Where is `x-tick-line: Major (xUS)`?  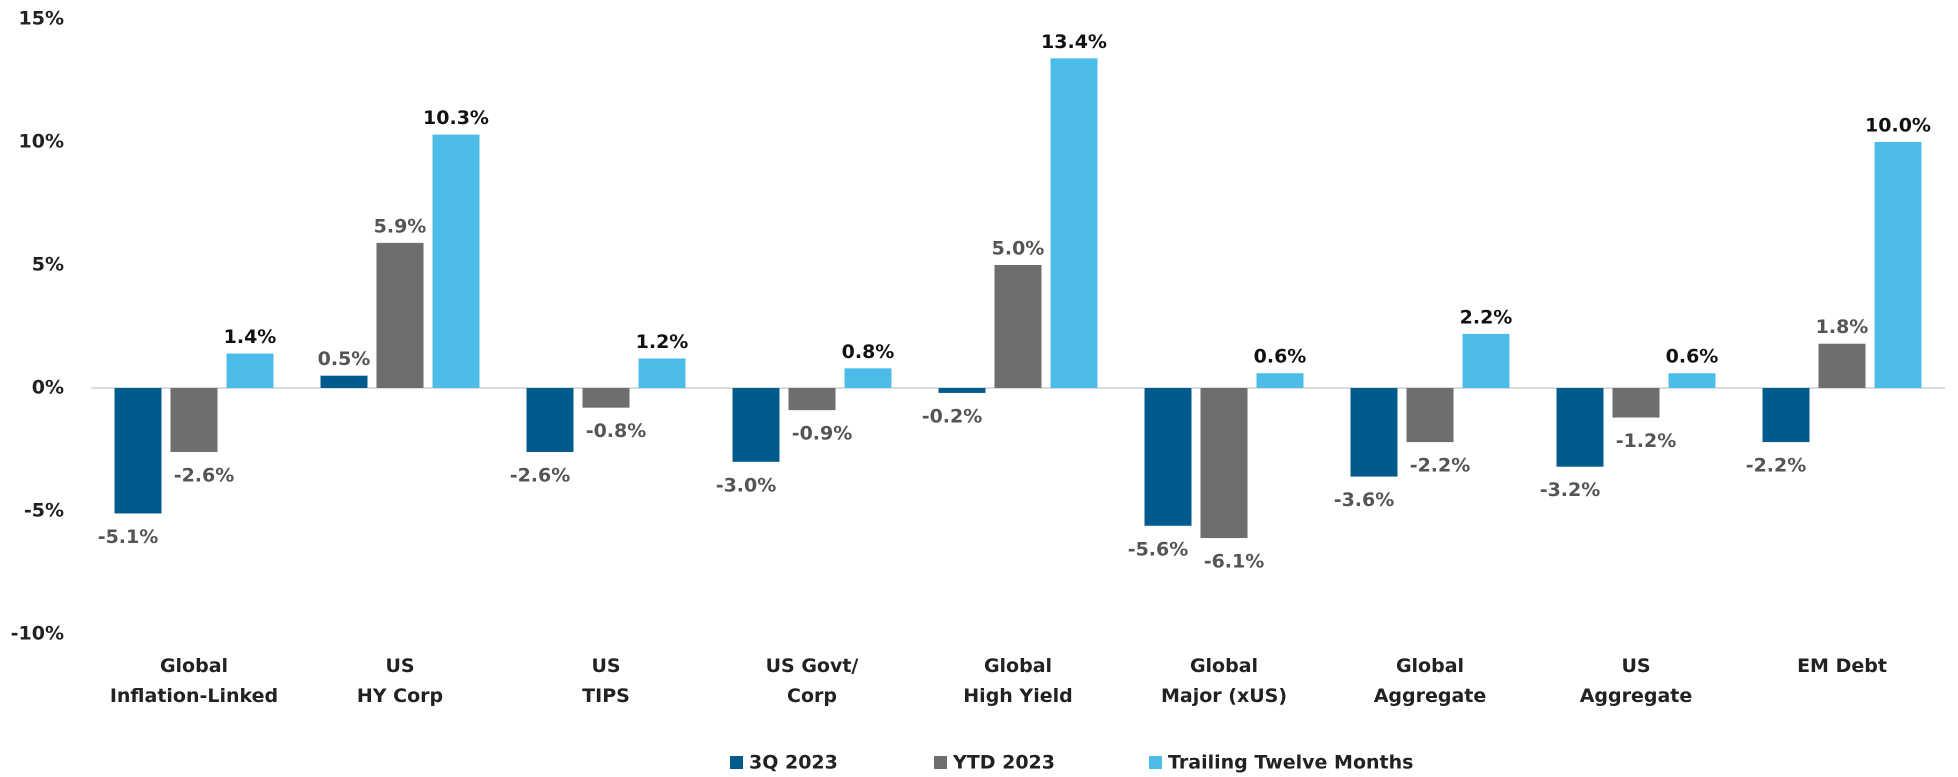
x-tick-line: Major (xUS) is located at coordinates (1224, 696).